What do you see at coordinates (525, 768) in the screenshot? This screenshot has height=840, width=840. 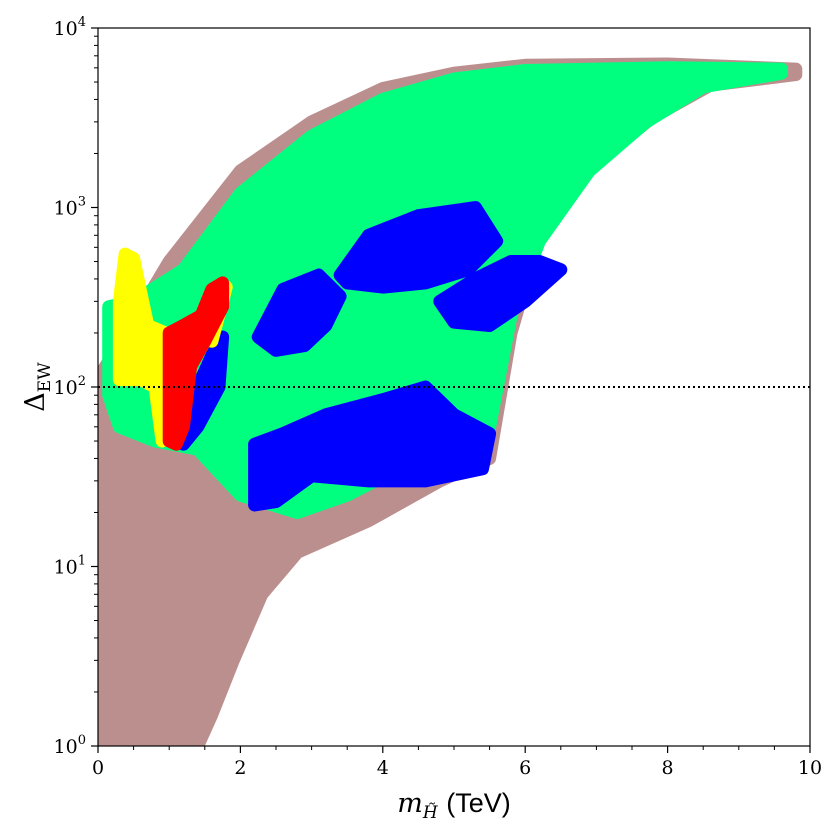 I see `x-tick-label: 6` at bounding box center [525, 768].